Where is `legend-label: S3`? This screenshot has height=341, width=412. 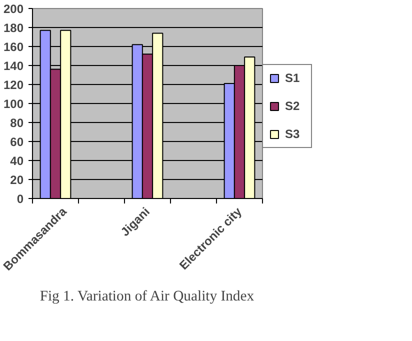 legend-label: S3 is located at coordinates (293, 134).